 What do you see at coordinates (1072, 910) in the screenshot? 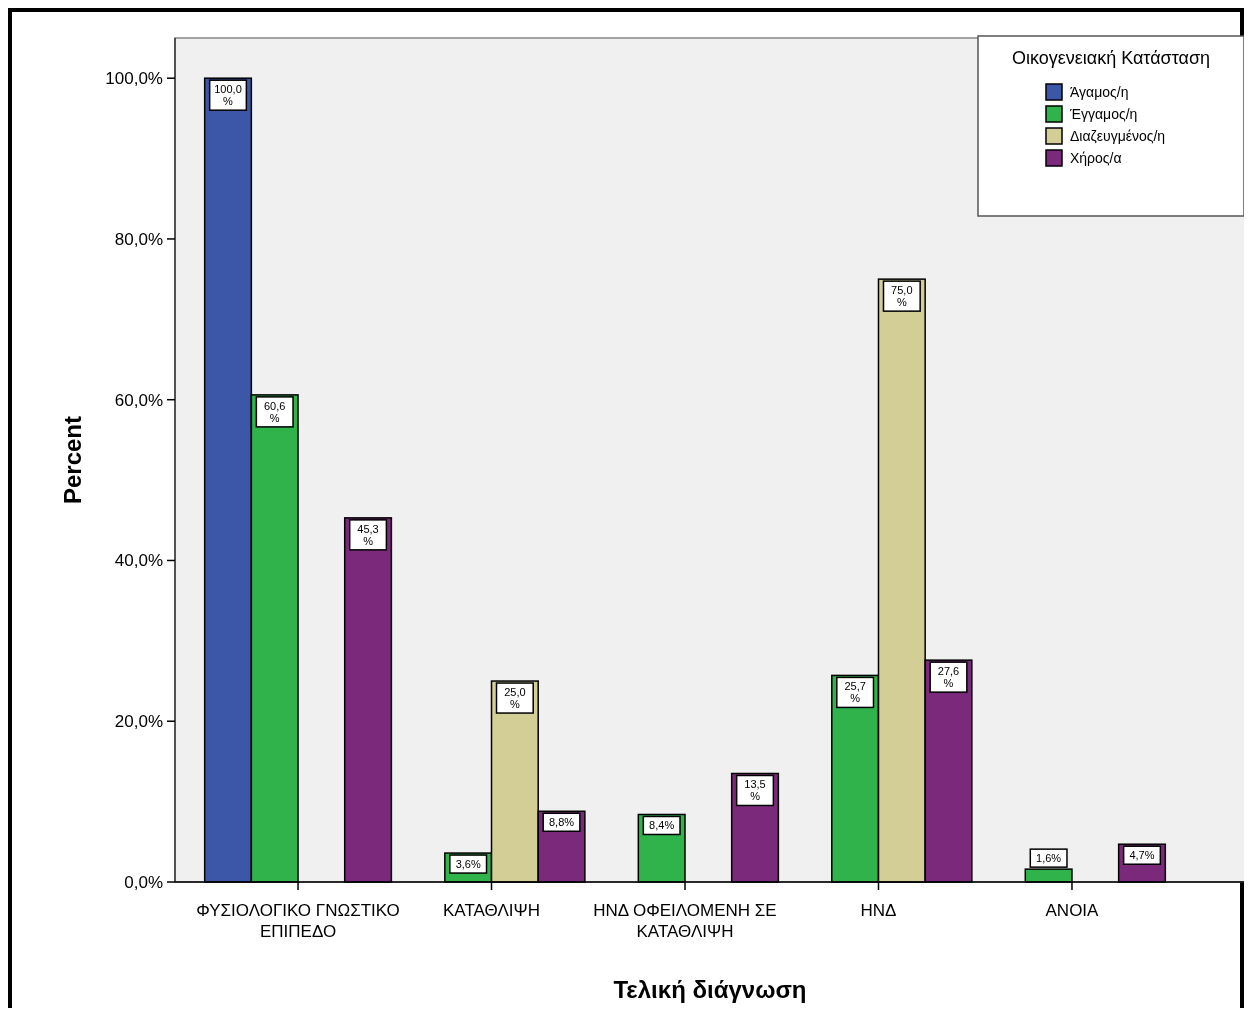
I see `x-tick-label: ΑΝΟΙΑ` at bounding box center [1072, 910].